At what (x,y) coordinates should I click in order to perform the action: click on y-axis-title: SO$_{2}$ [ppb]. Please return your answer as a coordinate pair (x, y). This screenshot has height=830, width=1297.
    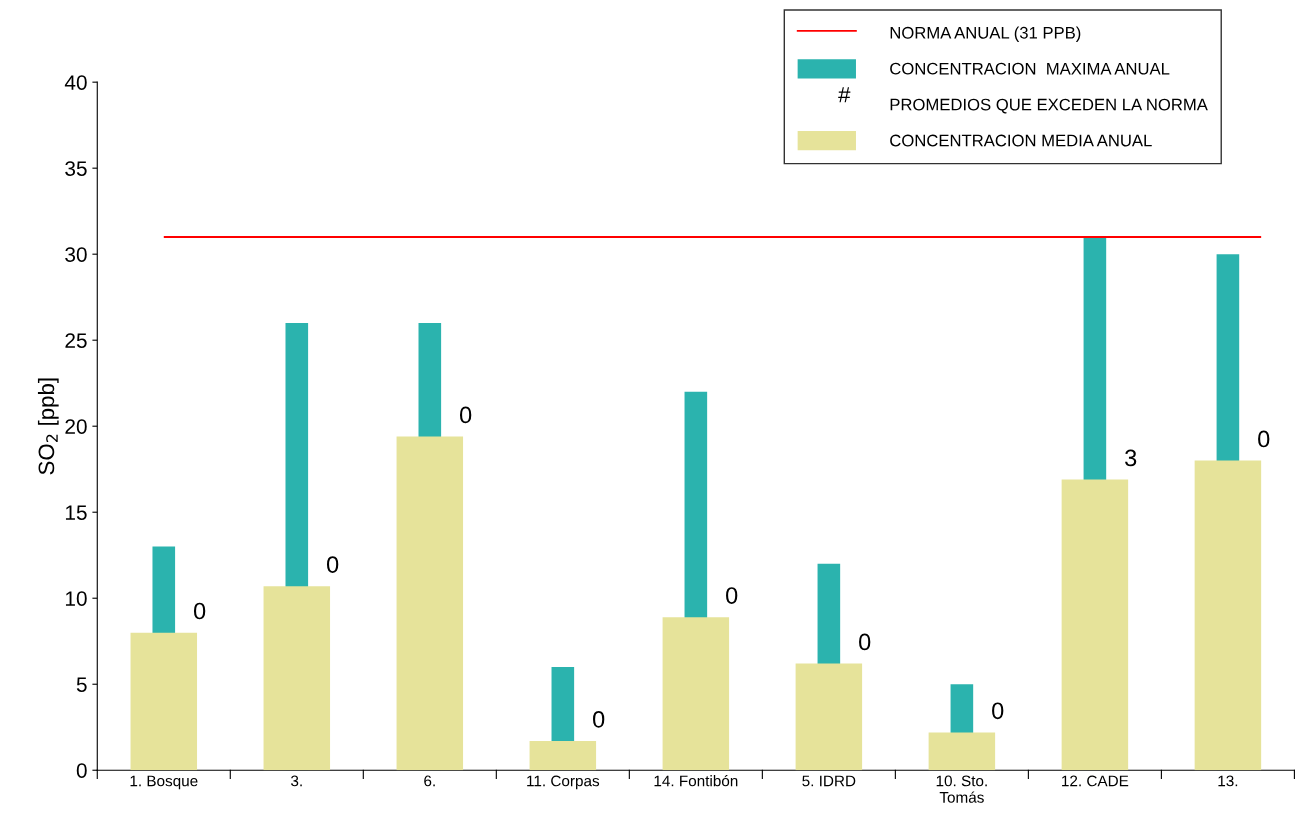
    Looking at the image, I should click on (48, 426).